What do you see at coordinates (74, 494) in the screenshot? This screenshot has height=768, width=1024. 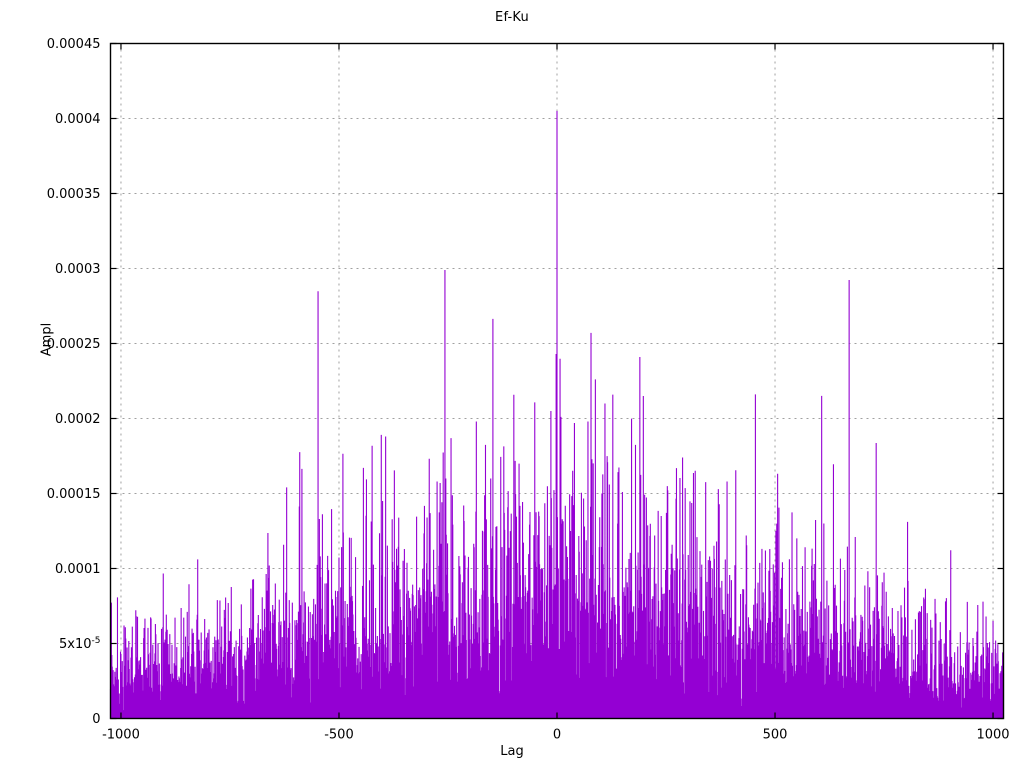 I see `y-tick-label: 0.00015` at bounding box center [74, 494].